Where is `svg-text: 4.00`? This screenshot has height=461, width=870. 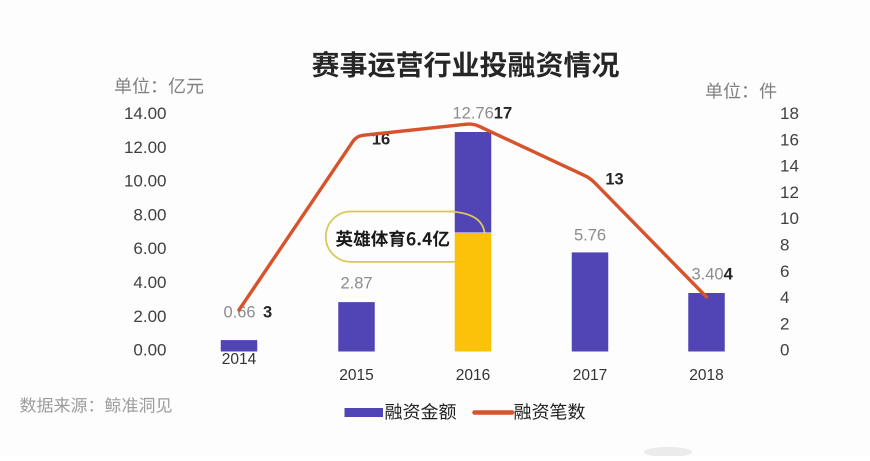
svg-text: 4.00 is located at coordinates (149, 282).